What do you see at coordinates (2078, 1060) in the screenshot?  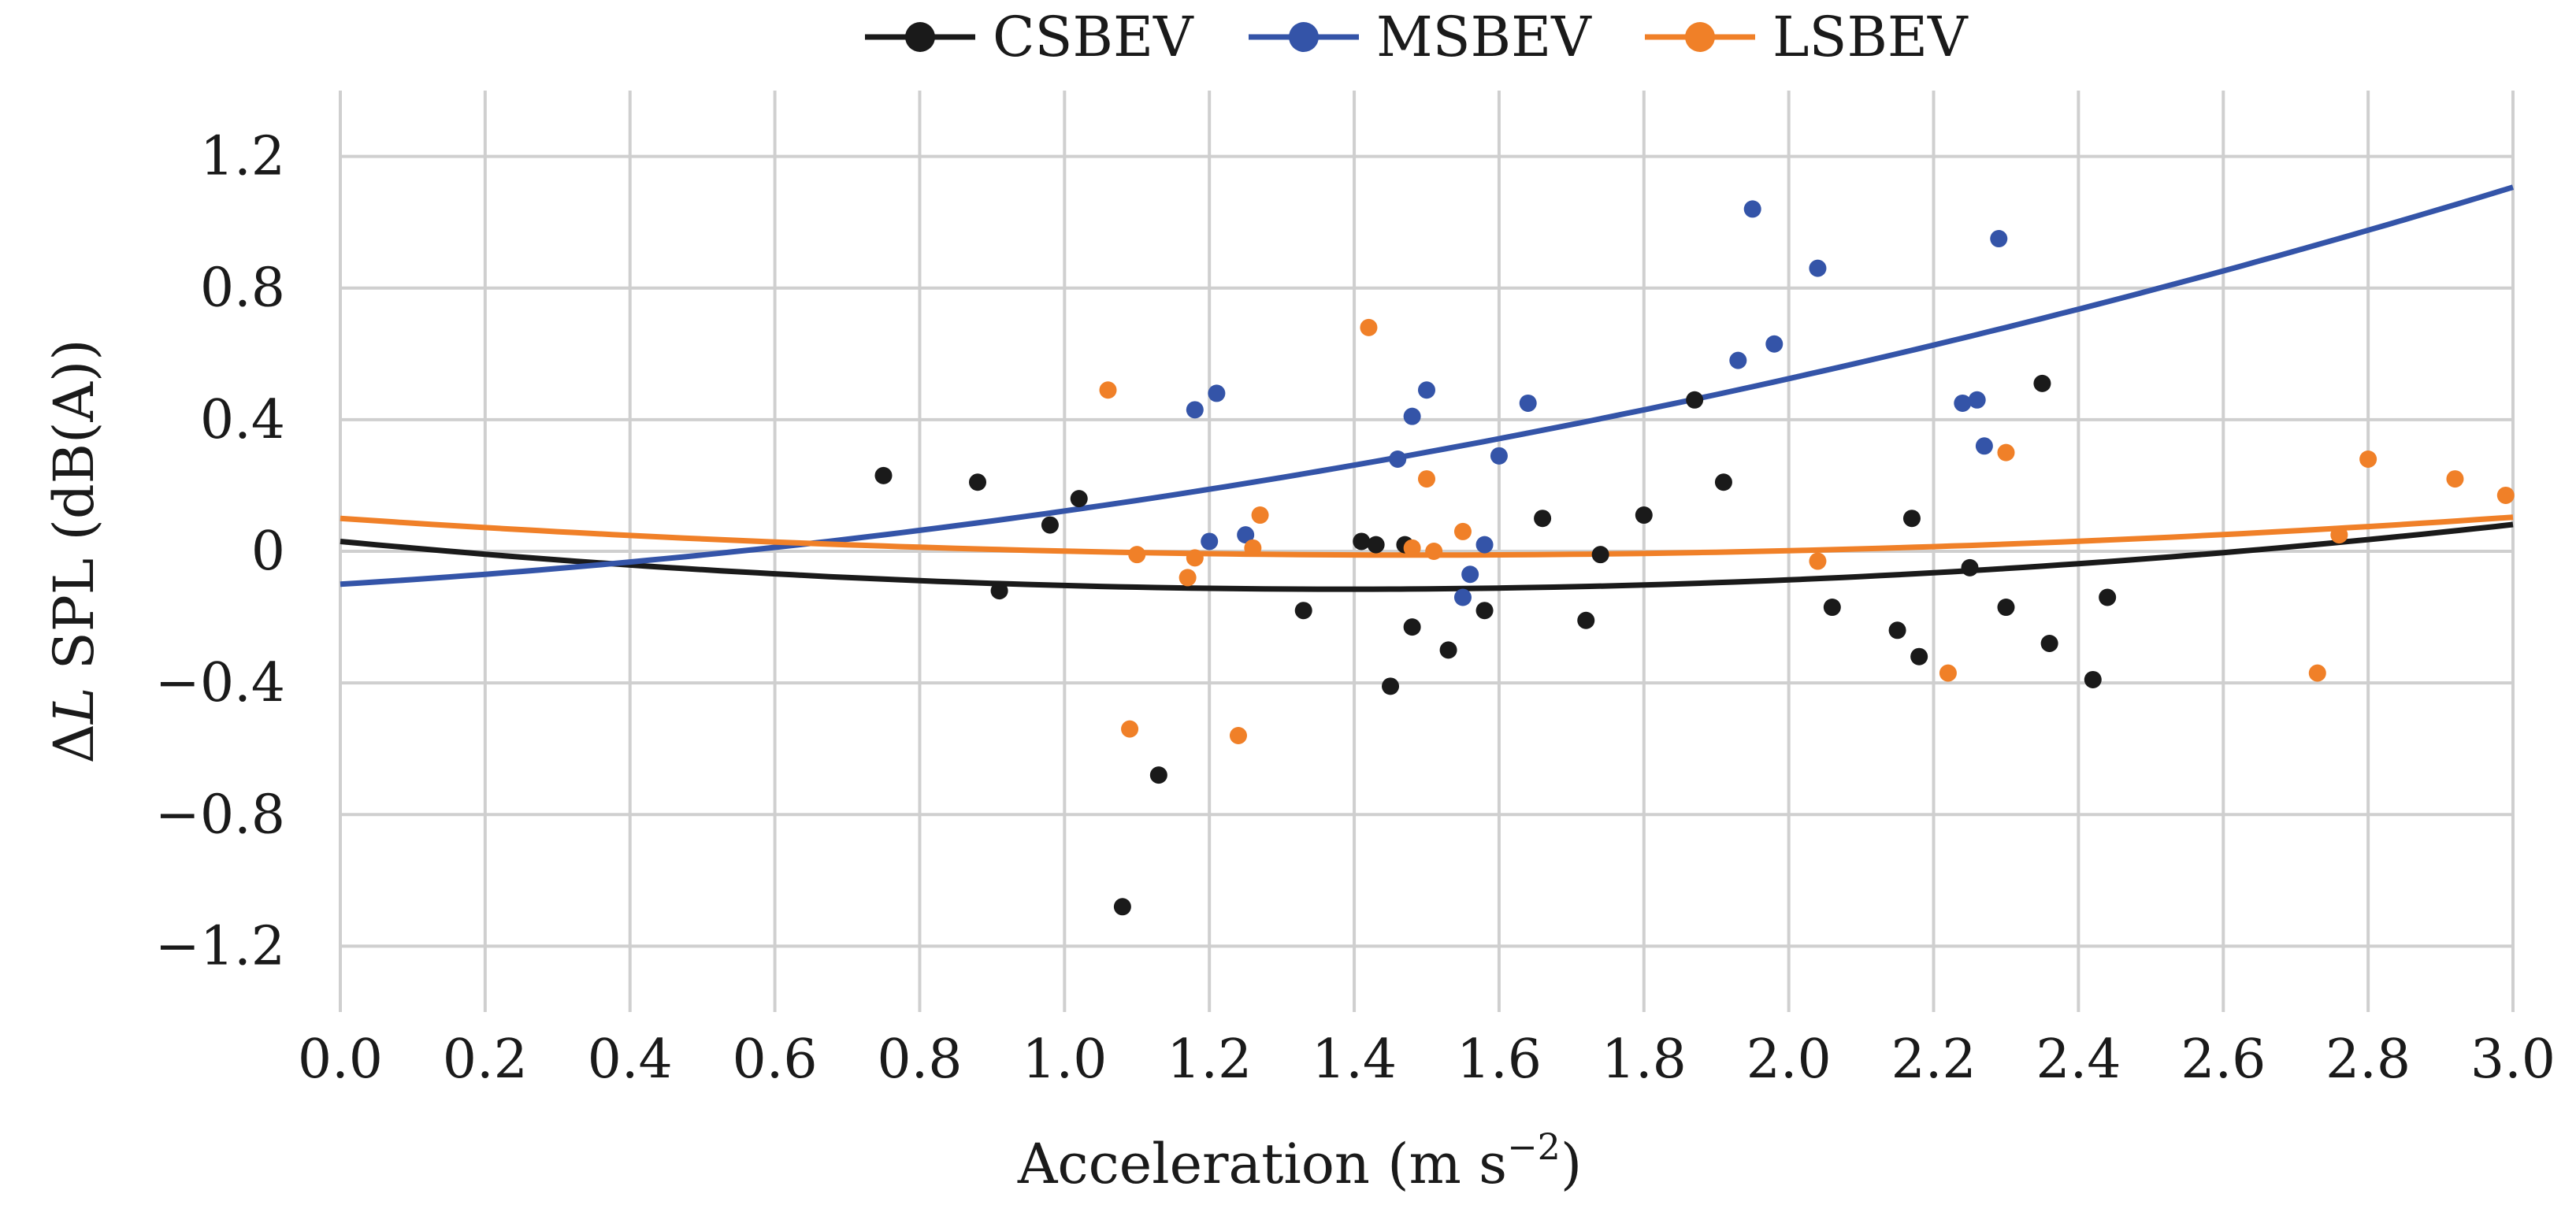 I see `x-tick-label: 2.4` at bounding box center [2078, 1060].